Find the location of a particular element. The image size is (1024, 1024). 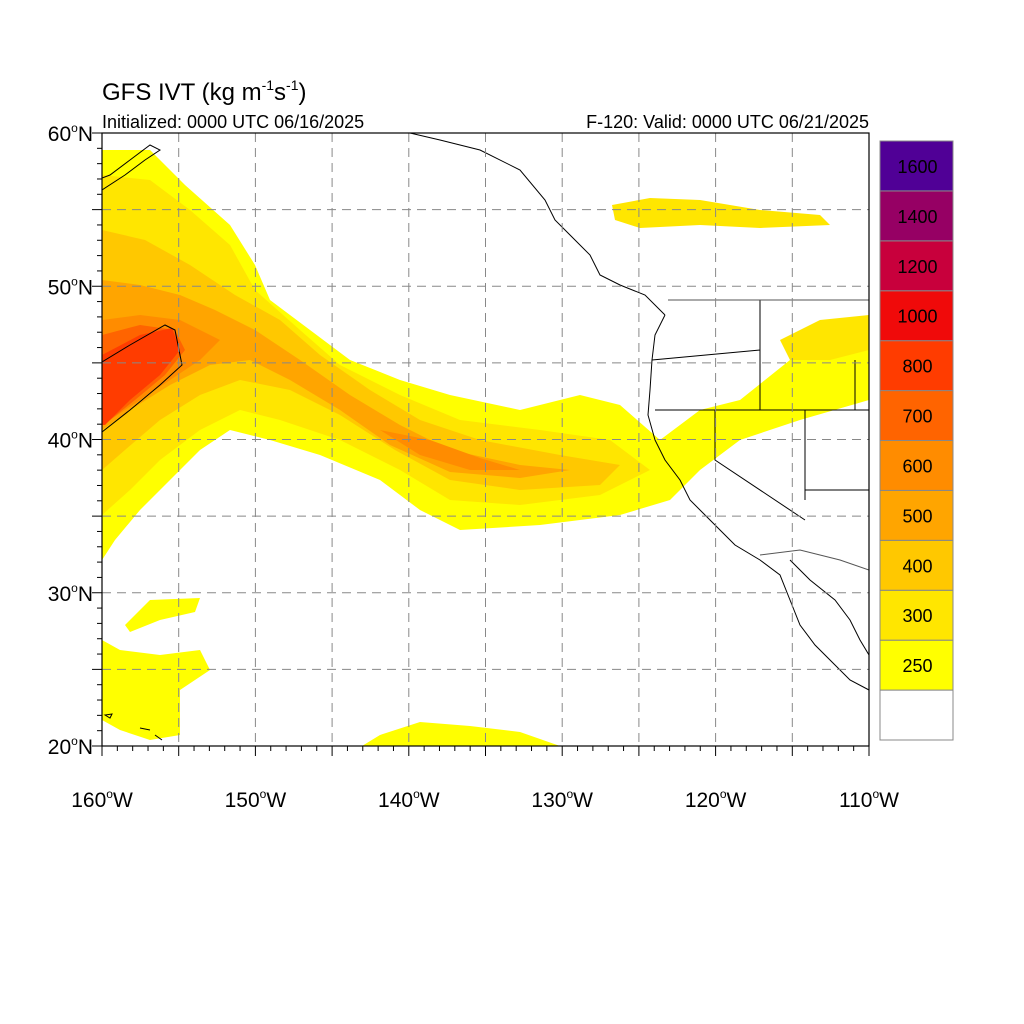

colorbar-label: 1600 is located at coordinates (917, 167).